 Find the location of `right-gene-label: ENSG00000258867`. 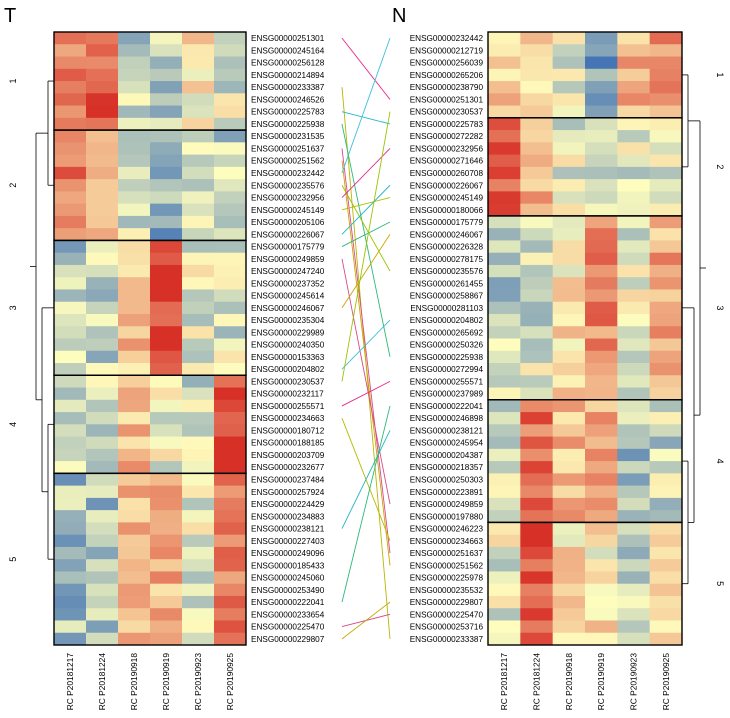

right-gene-label: ENSG00000258867 is located at coordinates (447, 296).